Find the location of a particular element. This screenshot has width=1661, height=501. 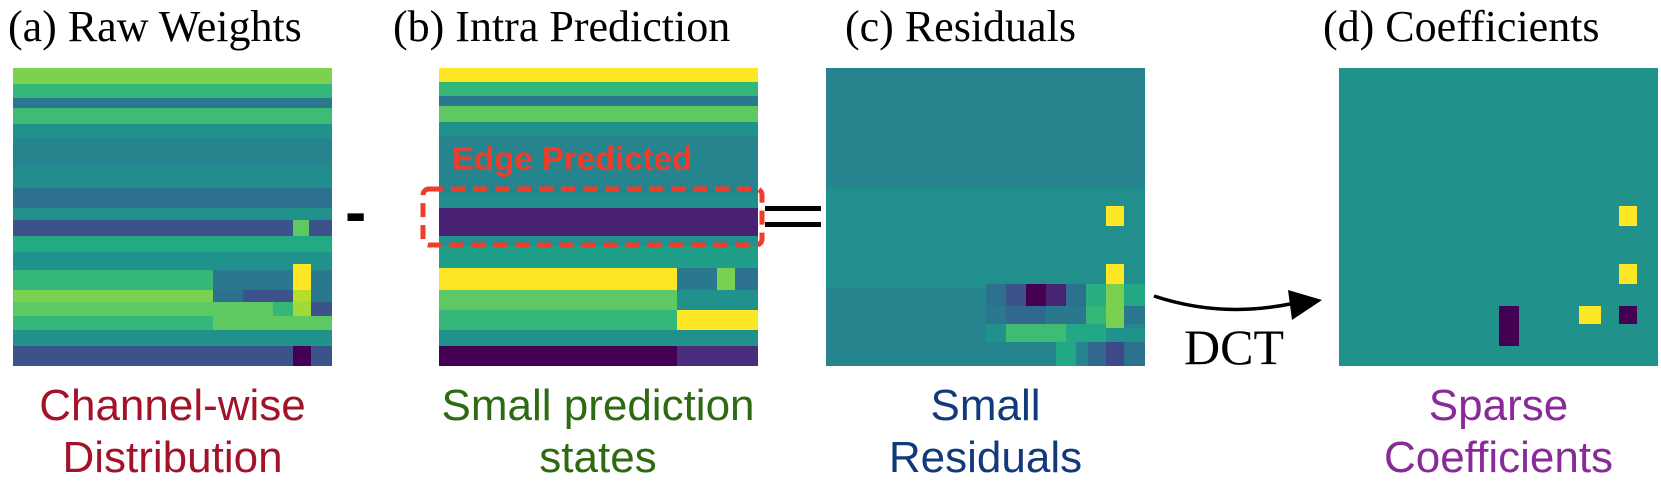

residuals-svg is located at coordinates (985, 217).